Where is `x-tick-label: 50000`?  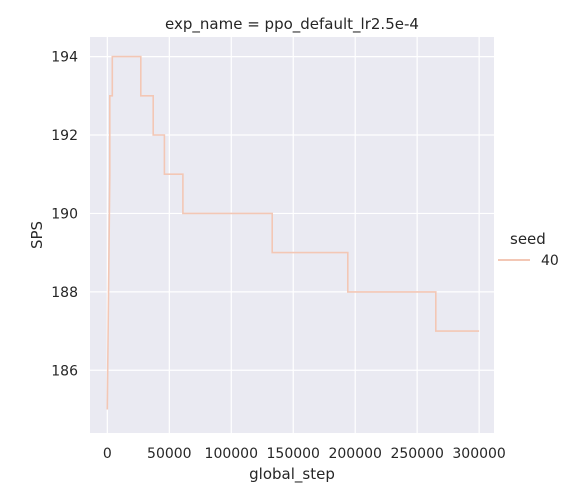
x-tick-label: 50000 is located at coordinates (169, 454).